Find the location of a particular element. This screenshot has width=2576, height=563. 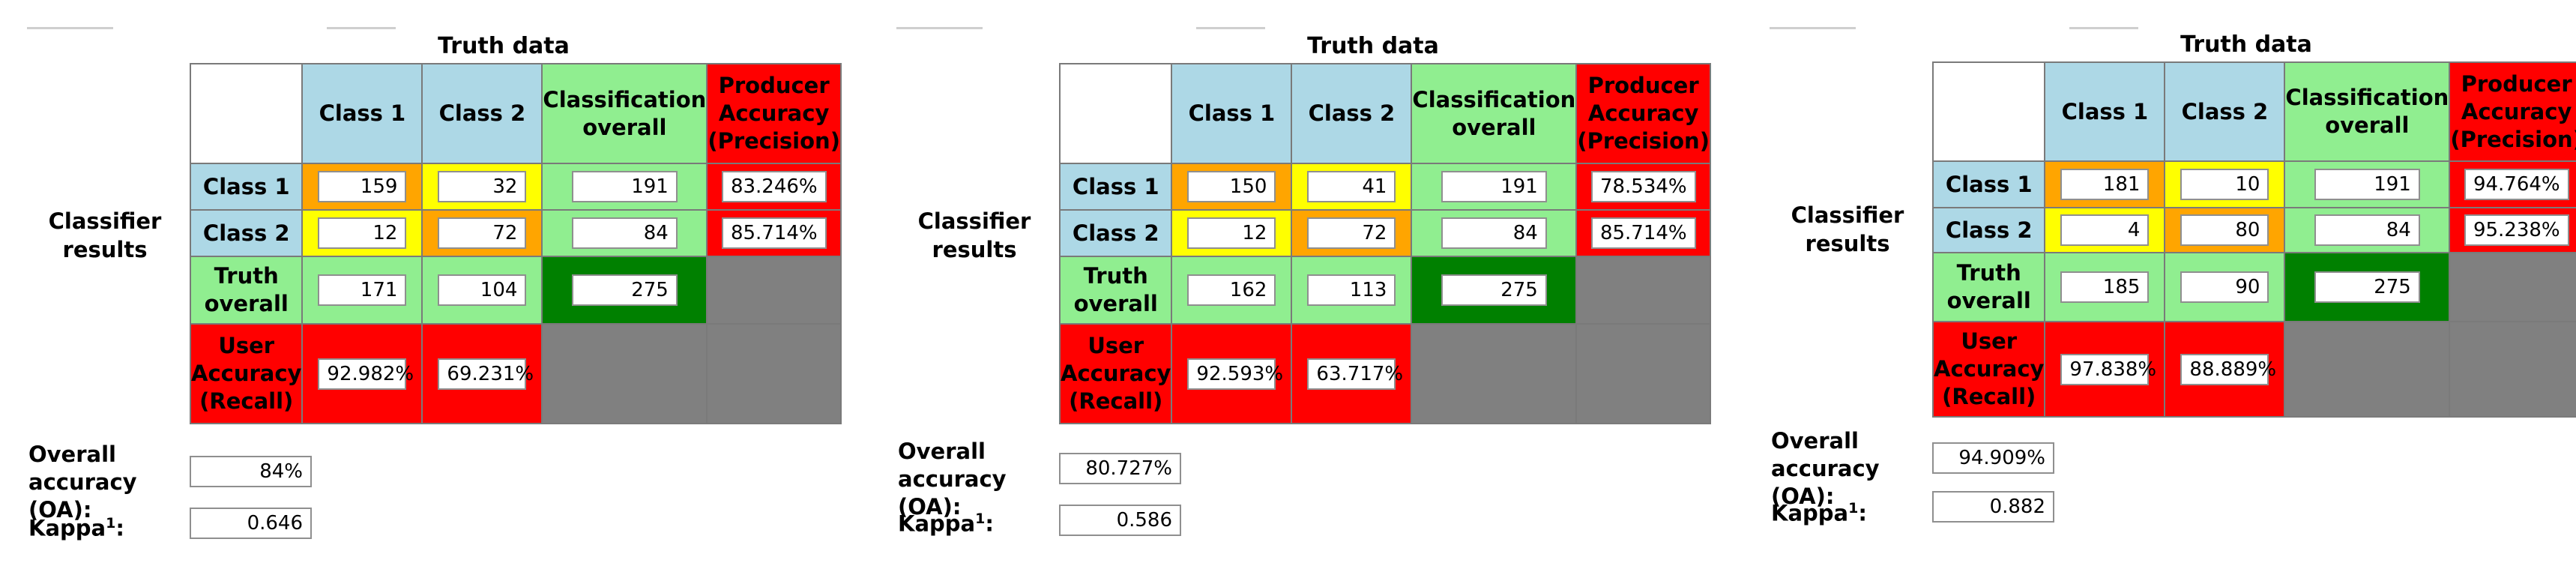

cell-user-c2: 69.231% is located at coordinates (482, 373).